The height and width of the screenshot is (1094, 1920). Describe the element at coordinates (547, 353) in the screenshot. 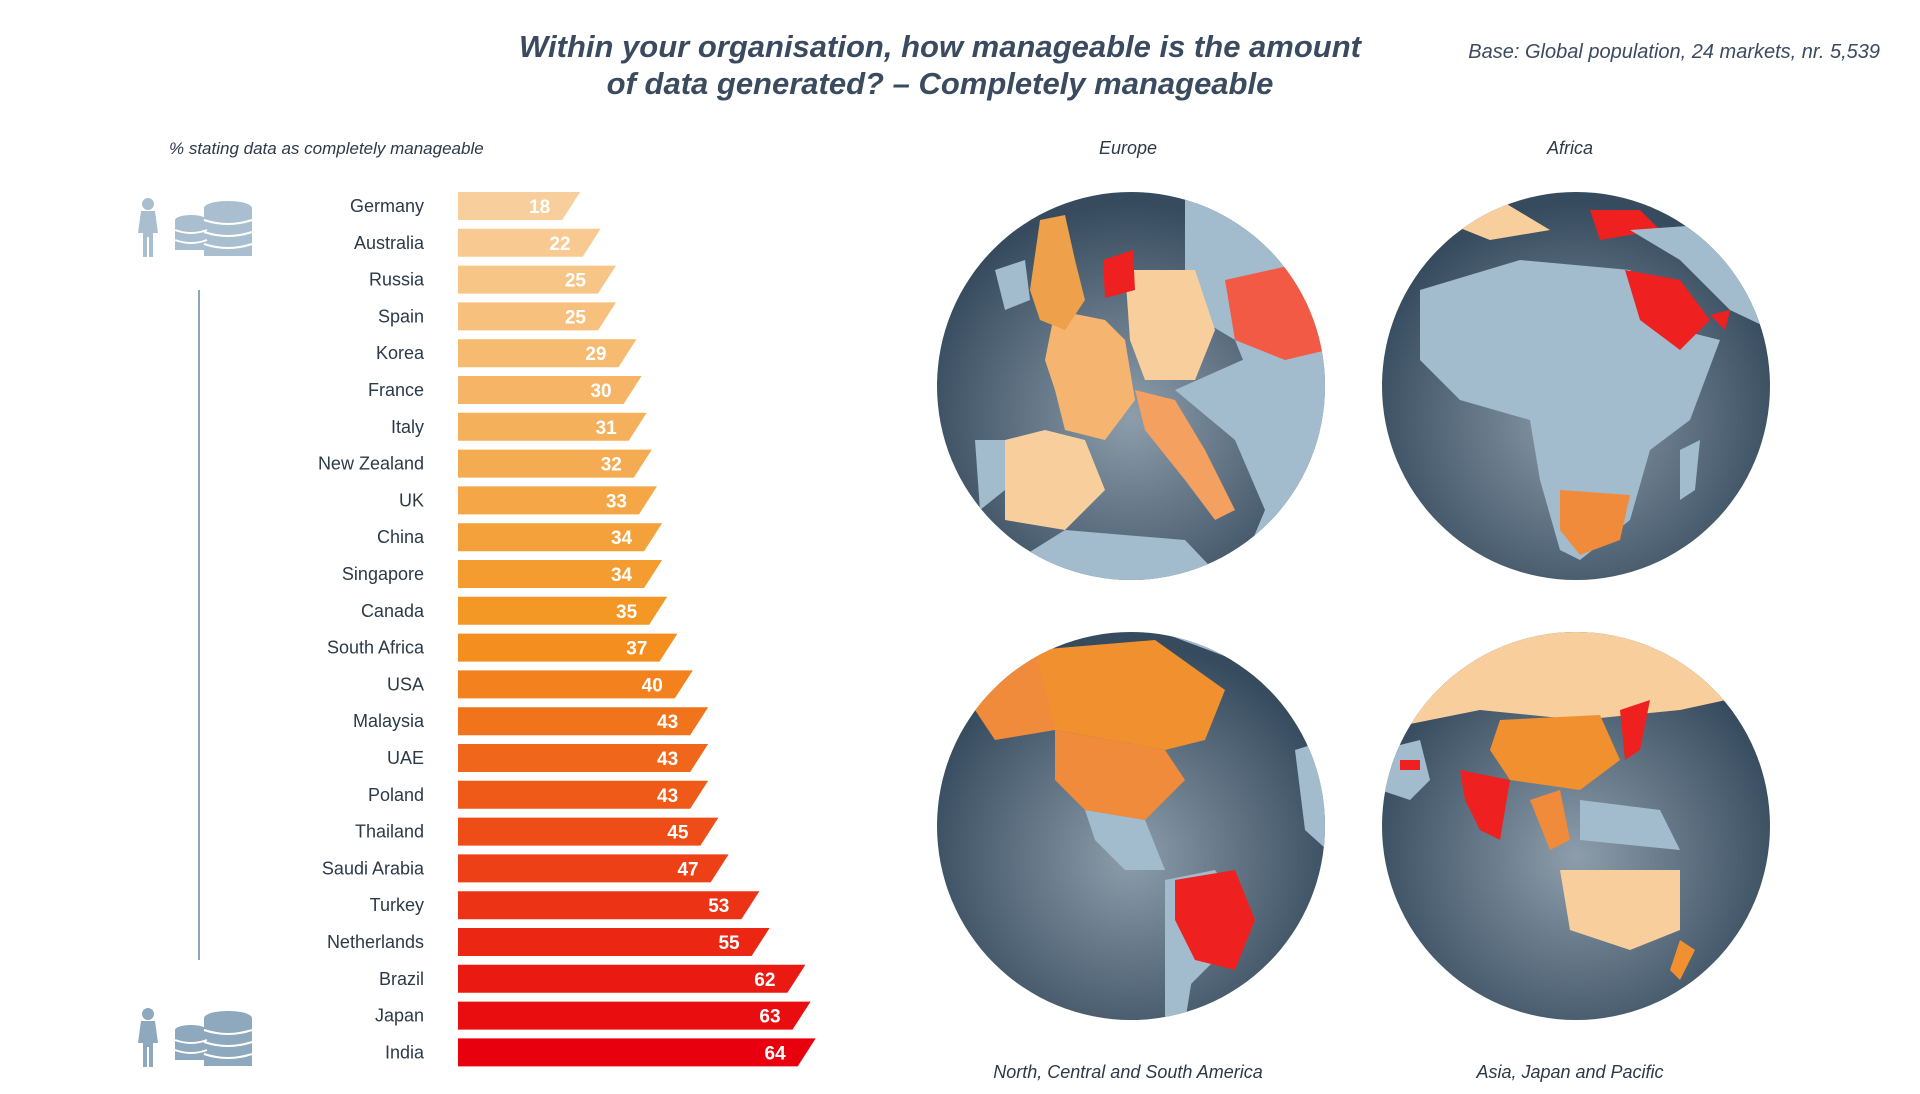

I see `bar-korea` at that location.